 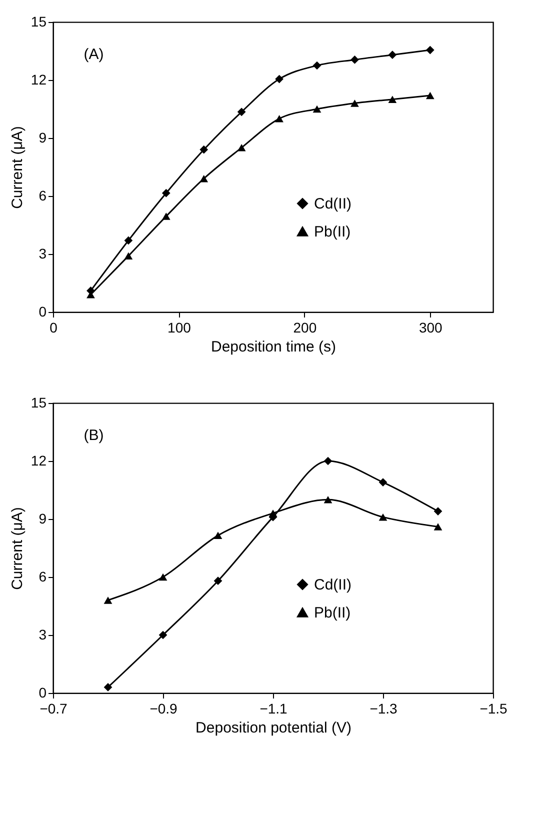 What do you see at coordinates (94, 54) in the screenshot?
I see `annotation: (A)` at bounding box center [94, 54].